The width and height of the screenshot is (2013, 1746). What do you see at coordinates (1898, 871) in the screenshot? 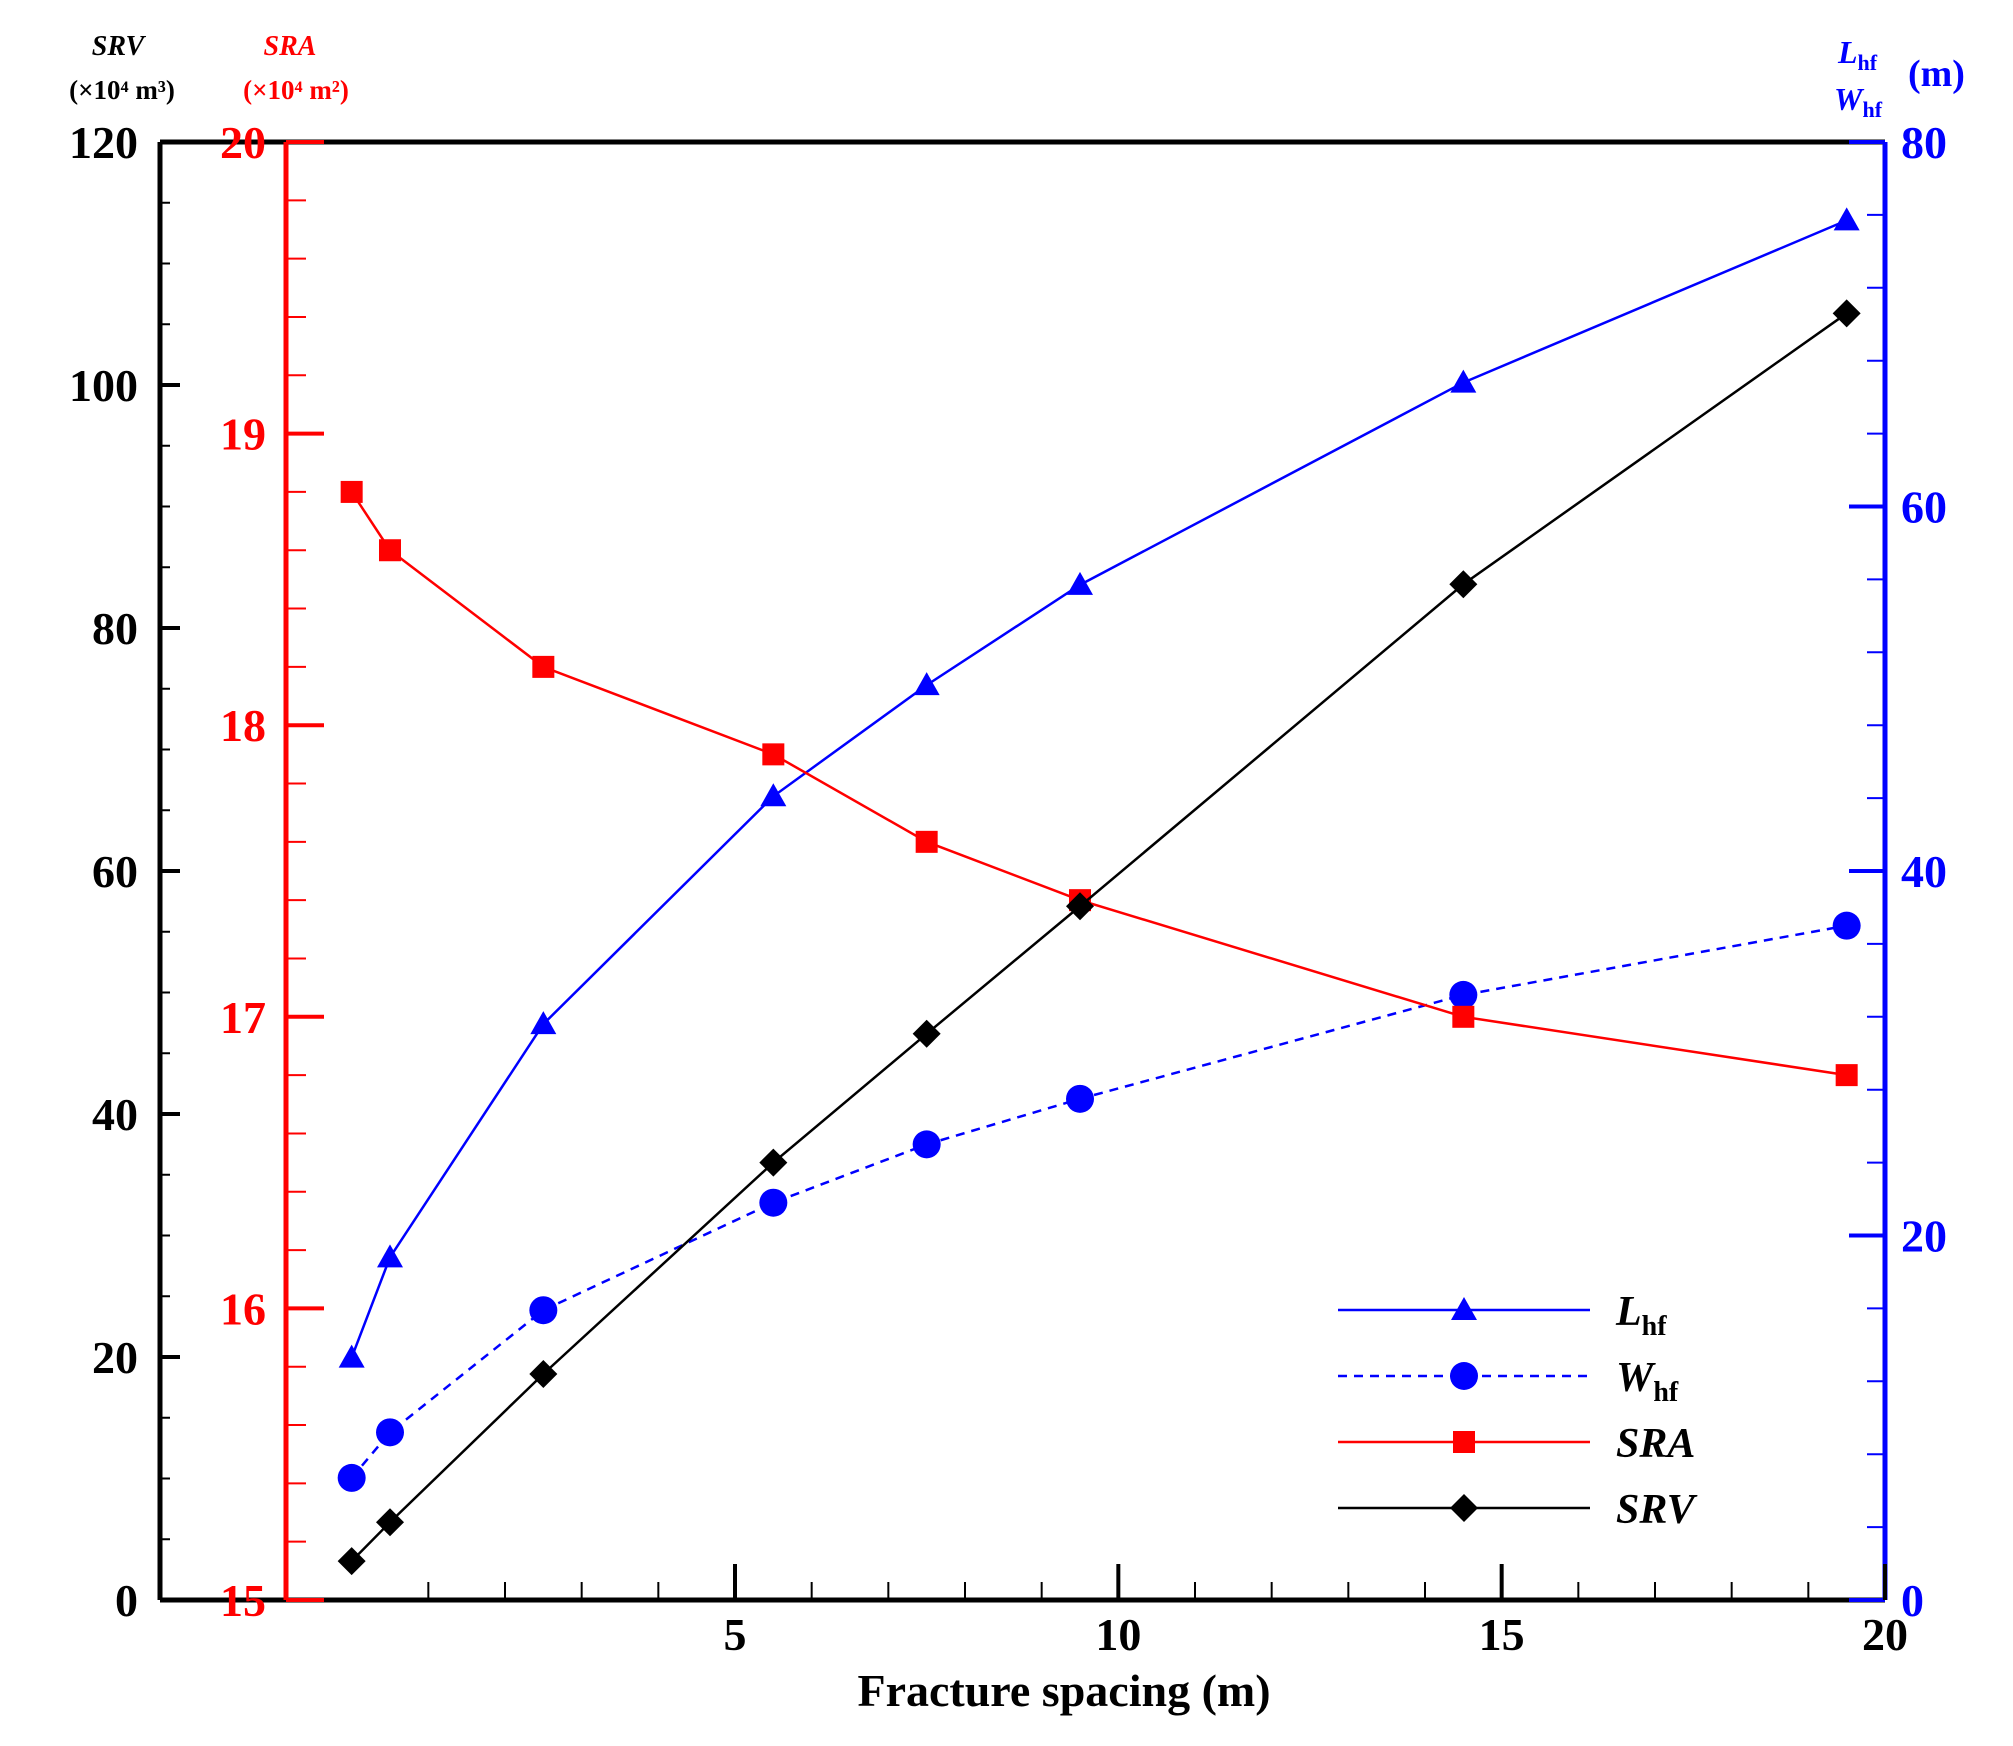
I see `lw-axis: 0 20 40 60 80` at bounding box center [1898, 871].